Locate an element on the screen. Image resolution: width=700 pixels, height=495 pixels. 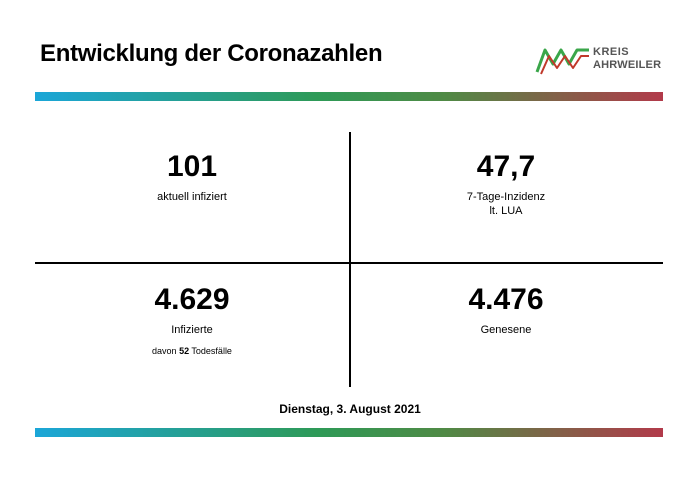
incidence-value: 47,7 is located at coordinates (506, 166).